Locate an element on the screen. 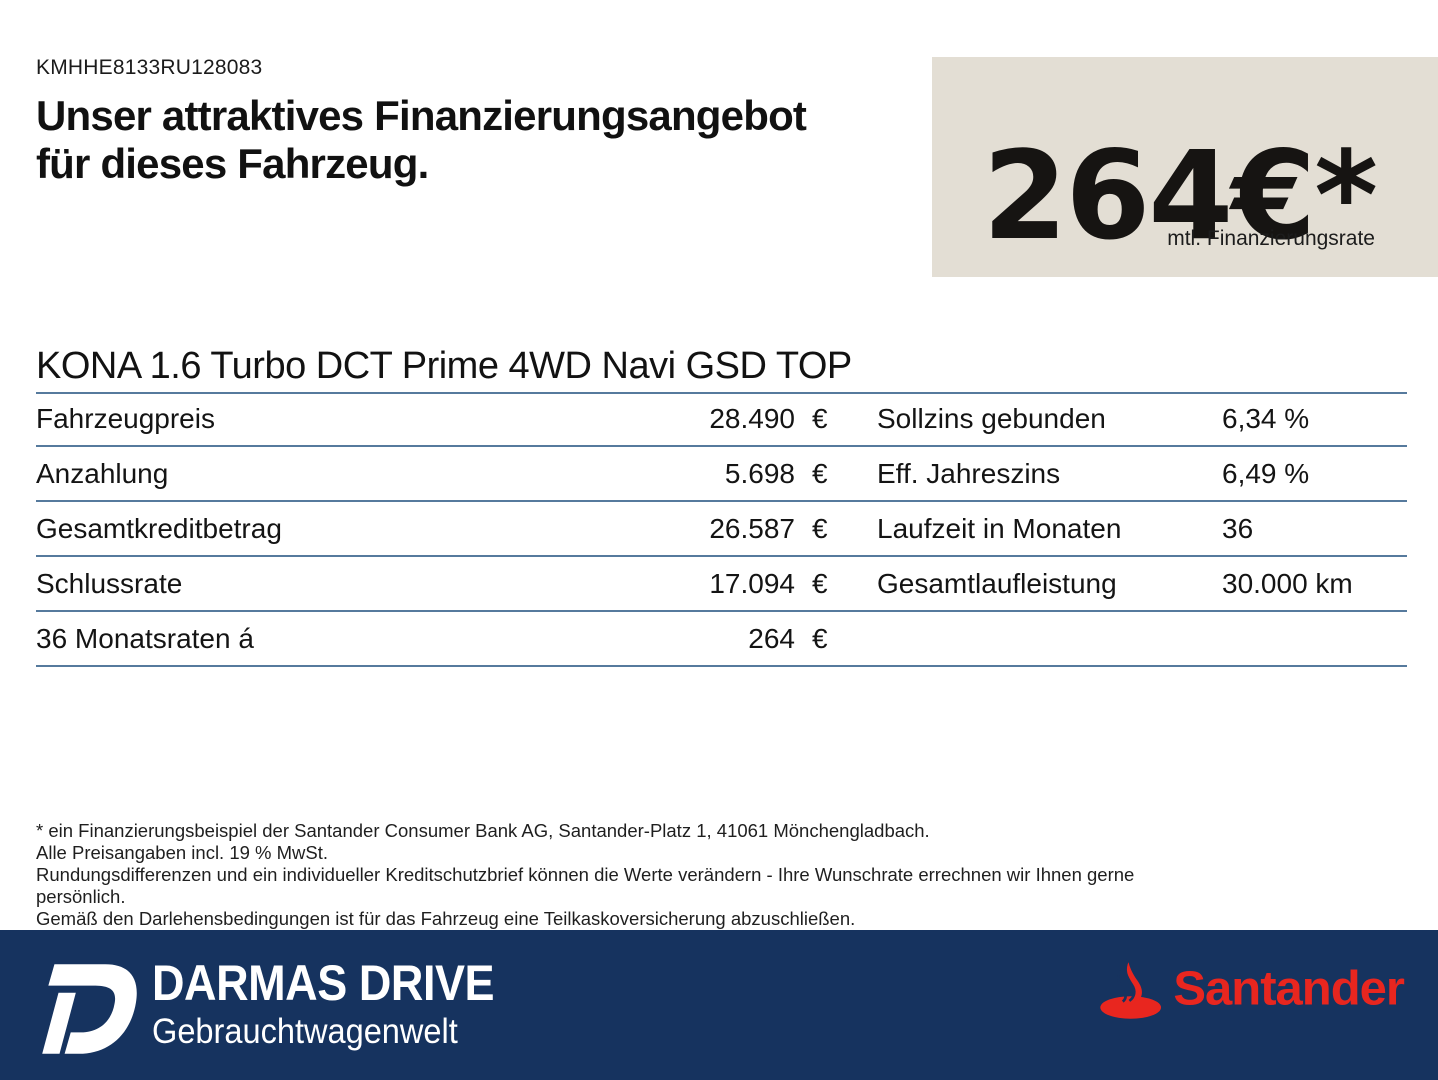 The width and height of the screenshot is (1438, 1080). dealer-name: DARMAS DRIVE is located at coordinates (323, 983).